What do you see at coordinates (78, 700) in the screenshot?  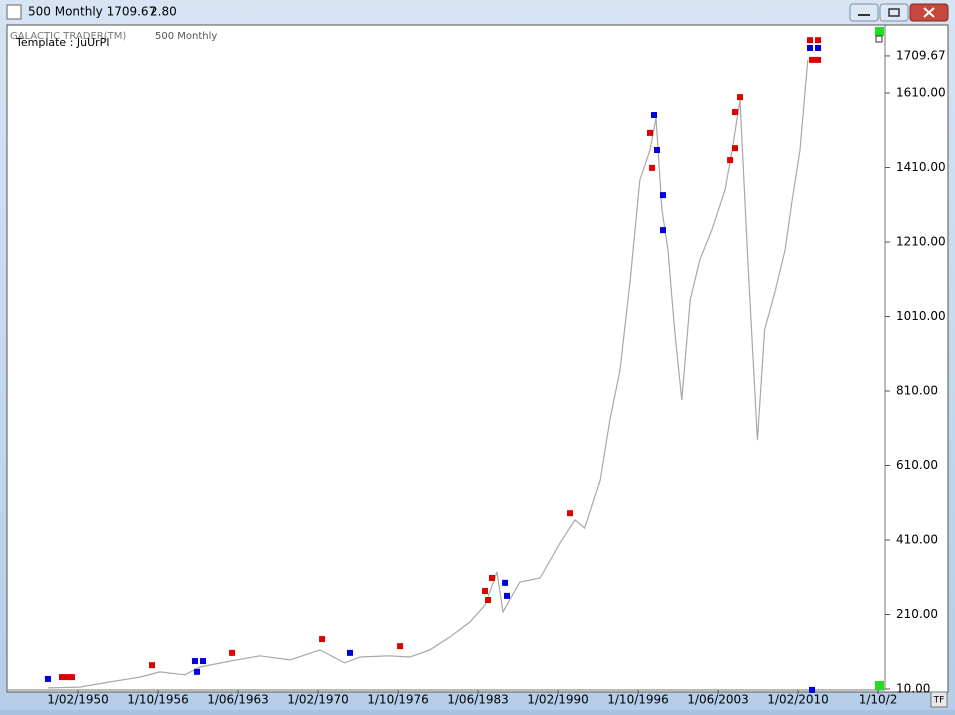 I see `x-tick-label: 1/02/1950` at bounding box center [78, 700].